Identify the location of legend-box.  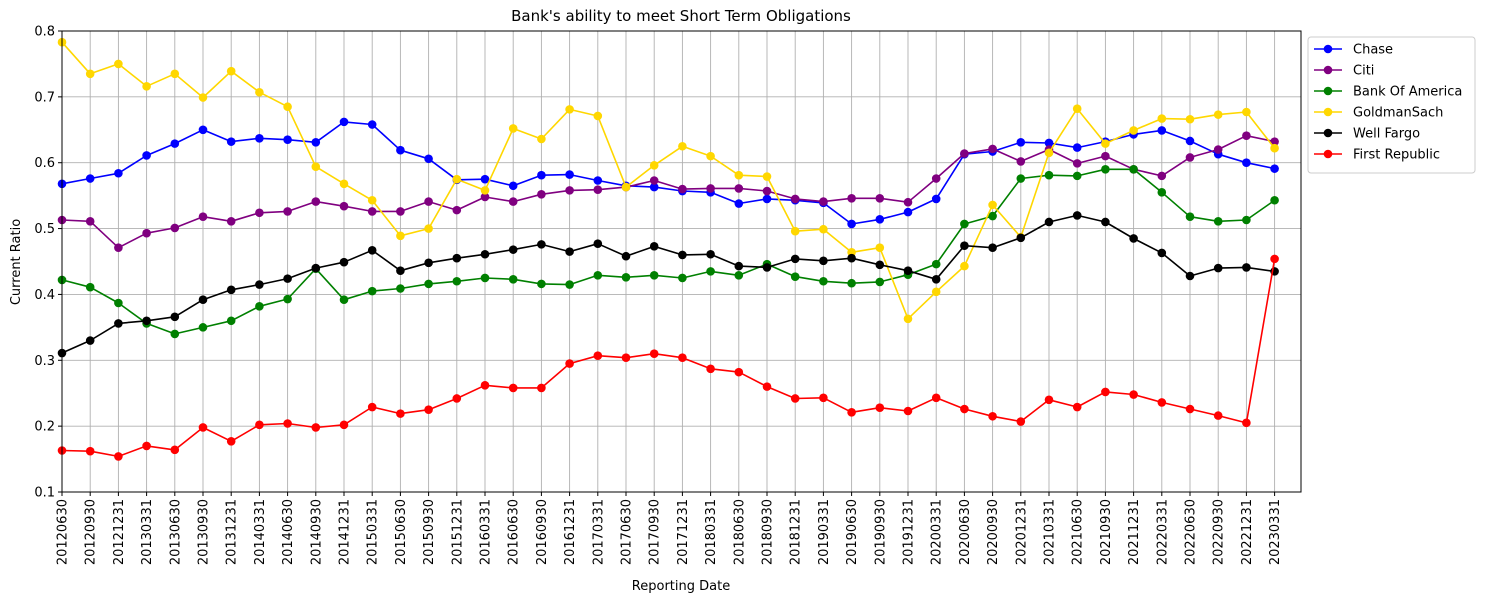
(1391, 105).